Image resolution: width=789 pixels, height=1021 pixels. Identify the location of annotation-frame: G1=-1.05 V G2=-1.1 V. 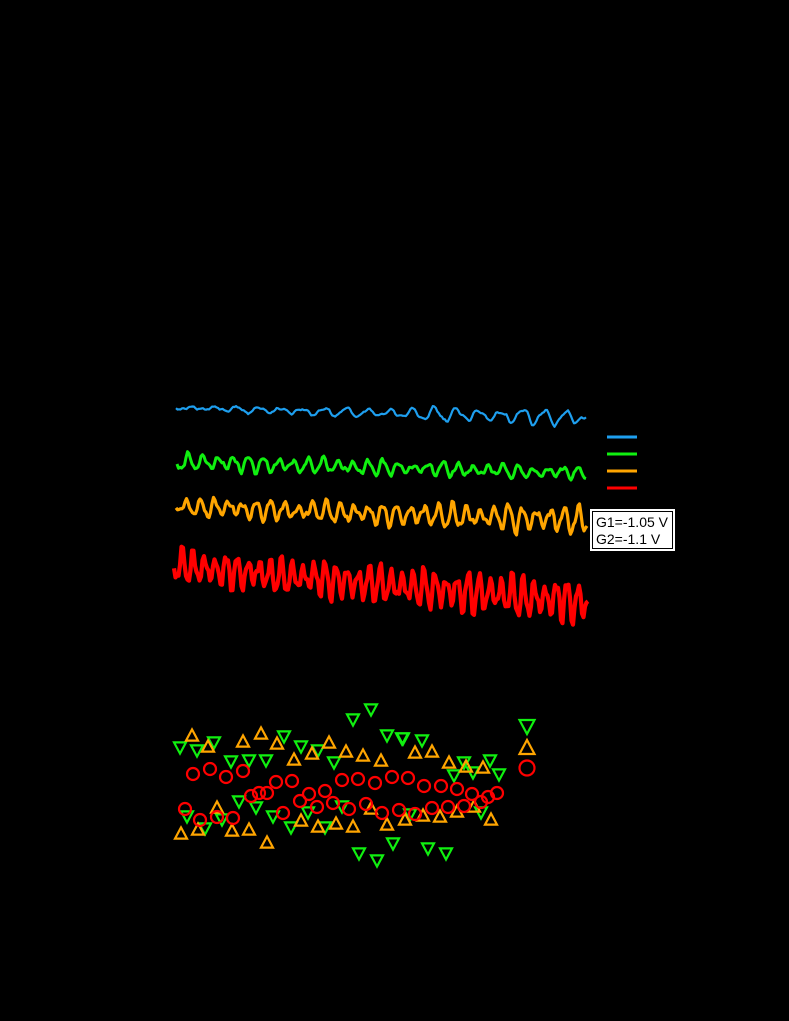
(632, 530).